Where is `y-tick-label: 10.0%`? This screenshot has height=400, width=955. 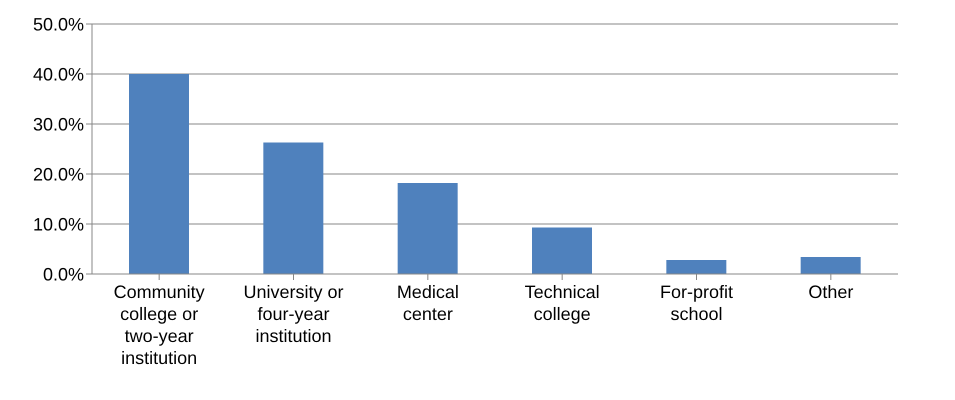 y-tick-label: 10.0% is located at coordinates (58, 224).